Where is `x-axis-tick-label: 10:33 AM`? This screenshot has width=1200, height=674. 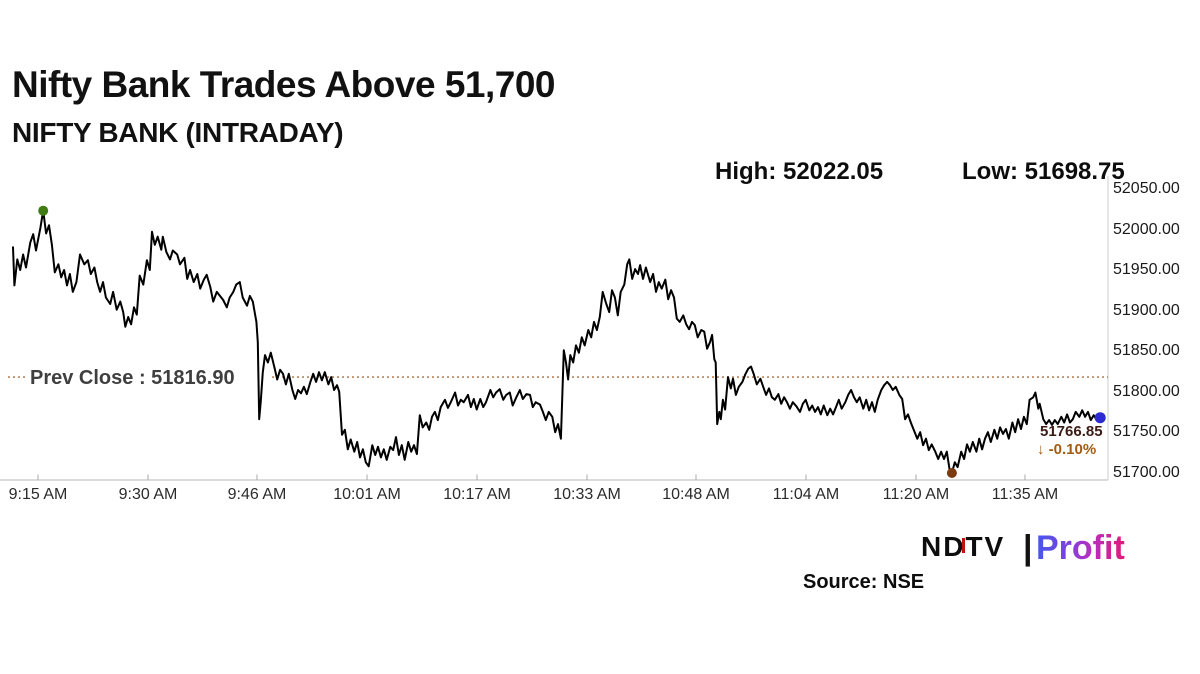 x-axis-tick-label: 10:33 AM is located at coordinates (587, 494).